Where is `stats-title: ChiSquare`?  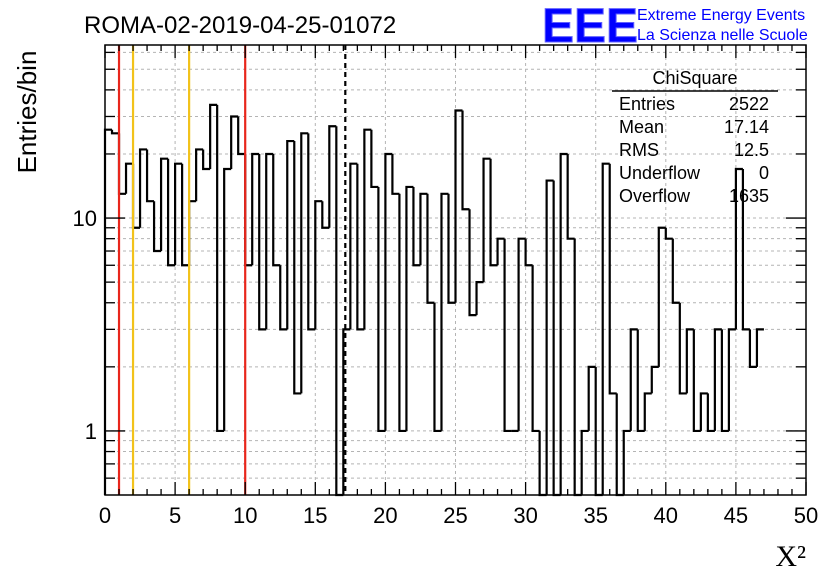 stats-title: ChiSquare is located at coordinates (694, 78).